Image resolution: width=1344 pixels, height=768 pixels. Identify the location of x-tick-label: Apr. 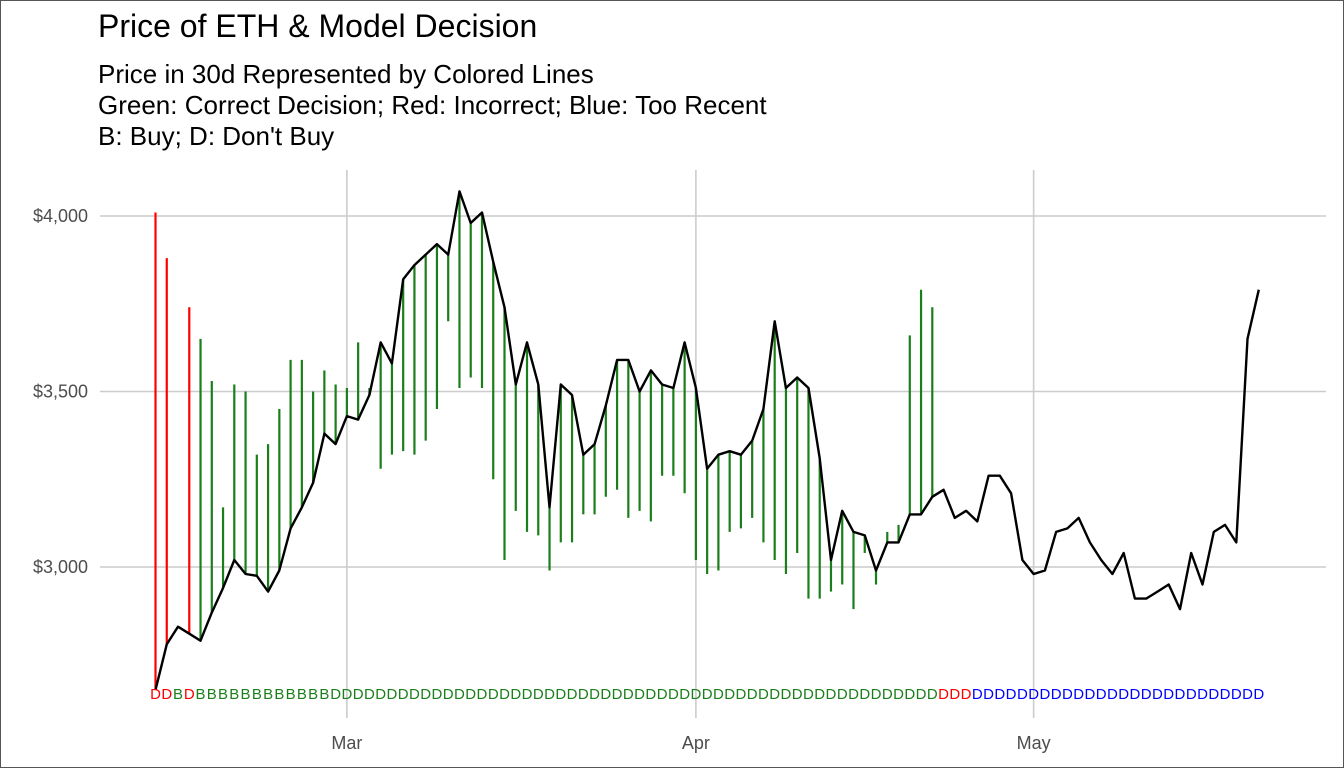
(696, 743).